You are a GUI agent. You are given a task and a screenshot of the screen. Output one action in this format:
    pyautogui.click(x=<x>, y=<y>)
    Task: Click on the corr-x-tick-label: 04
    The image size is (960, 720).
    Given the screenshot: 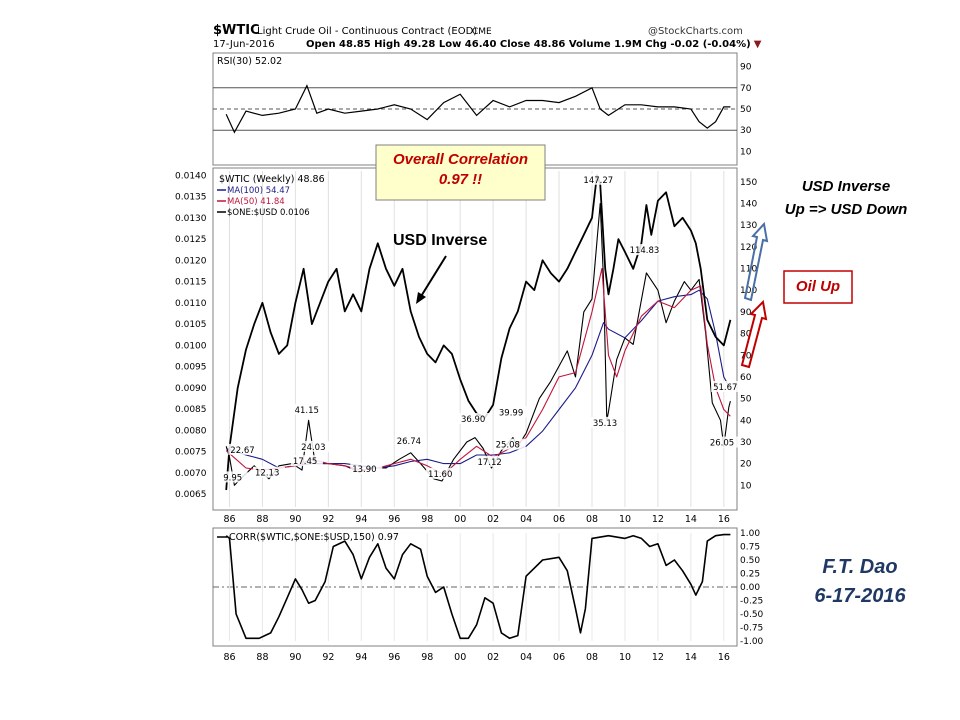 What is the action you would take?
    pyautogui.click(x=526, y=657)
    